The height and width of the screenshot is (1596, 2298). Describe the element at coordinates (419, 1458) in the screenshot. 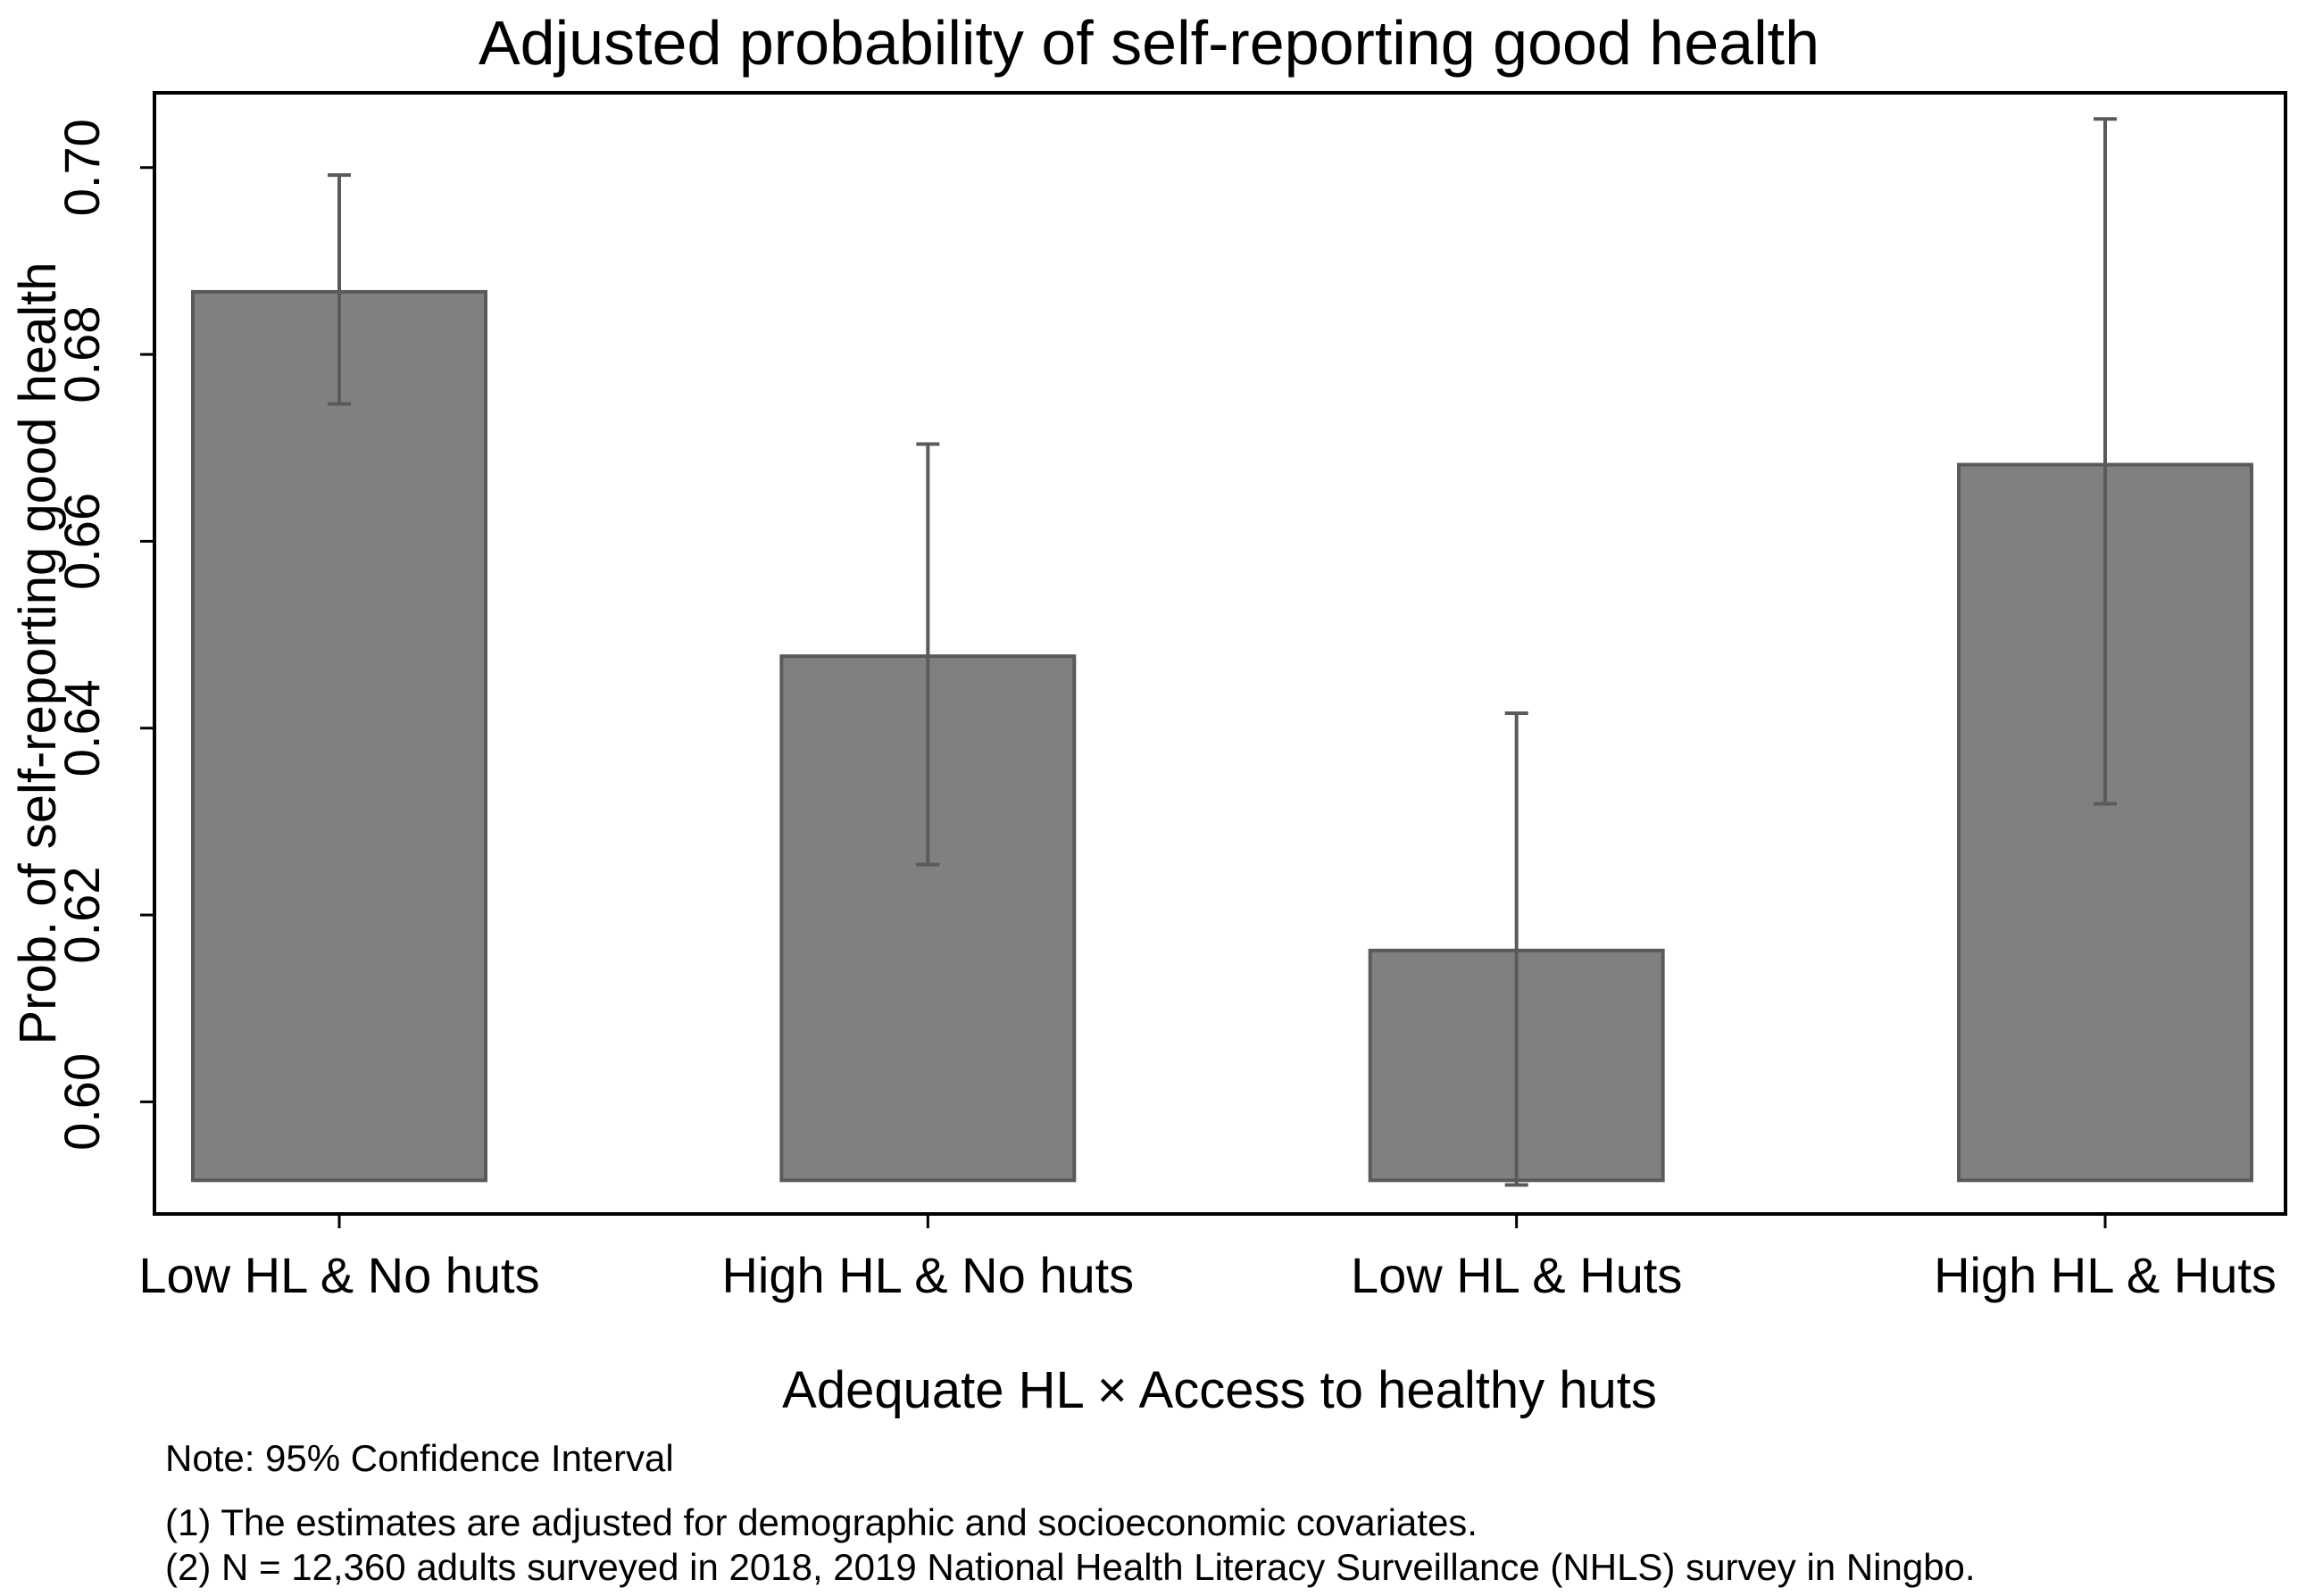

I see `note-confidence-interval: Note: 95% Confidence Interval` at that location.